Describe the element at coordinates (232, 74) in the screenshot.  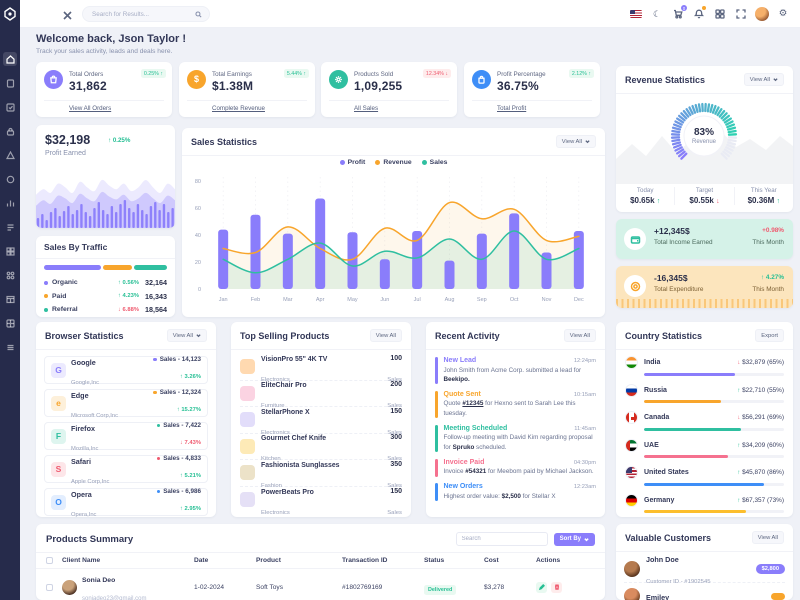
I see `stat-label: Total Earnings` at that location.